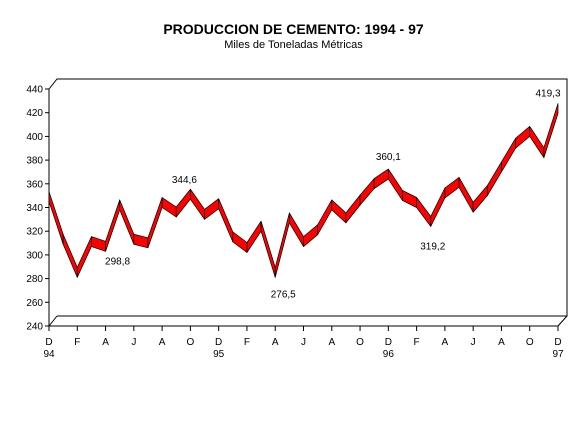 This screenshot has height=421, width=587. Describe the element at coordinates (34, 161) in the screenshot. I see `y-tick-label: 380` at that location.